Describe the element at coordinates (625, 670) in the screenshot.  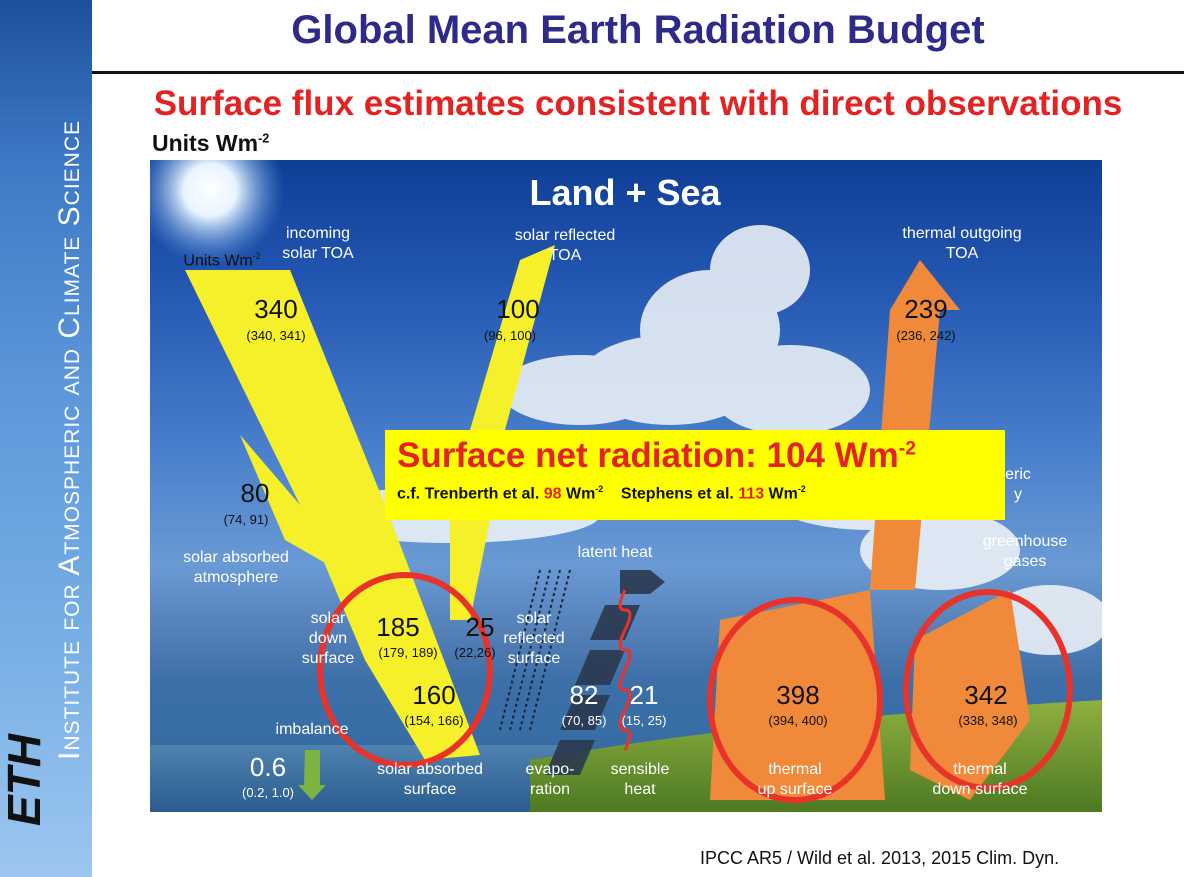
I see `sensible-heat-spiral` at that location.